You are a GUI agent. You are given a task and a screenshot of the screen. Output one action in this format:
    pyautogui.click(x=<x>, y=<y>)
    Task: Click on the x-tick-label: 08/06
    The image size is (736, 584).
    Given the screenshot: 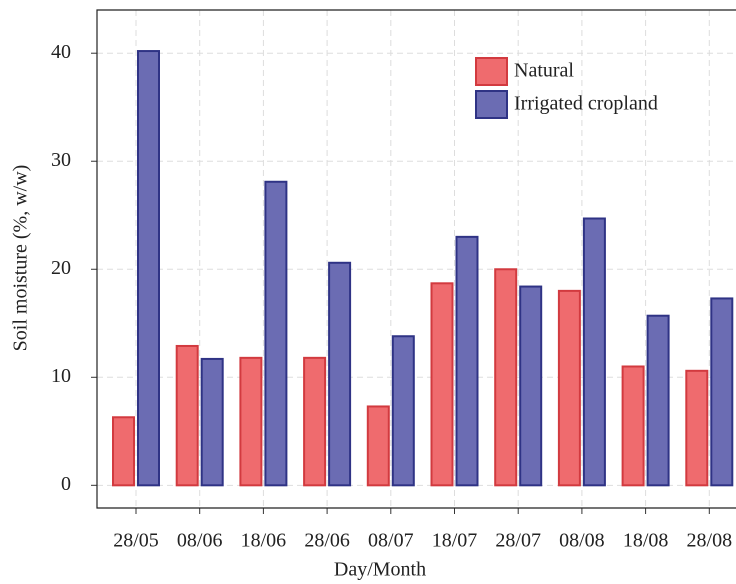 What is the action you would take?
    pyautogui.click(x=200, y=541)
    